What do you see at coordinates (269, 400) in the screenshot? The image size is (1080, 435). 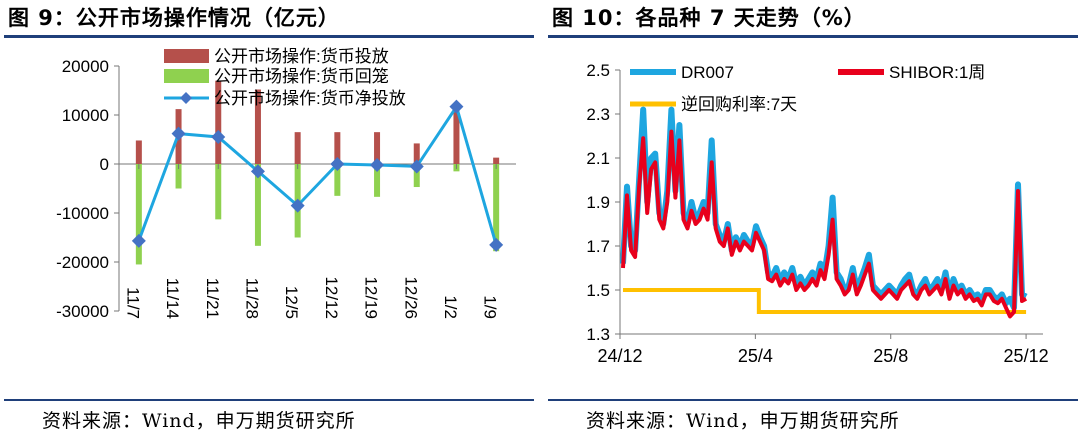 I see `footer-rule-left` at bounding box center [269, 400].